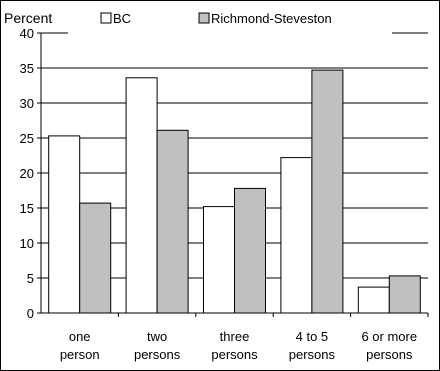 The image size is (440, 371). I want to click on x-tick-label: person, so click(80, 354).